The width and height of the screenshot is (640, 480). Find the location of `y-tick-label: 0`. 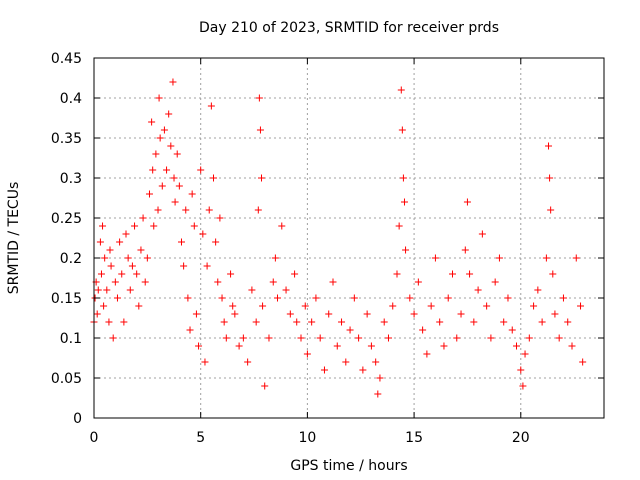

y-tick-label: 0 is located at coordinates (77, 419).